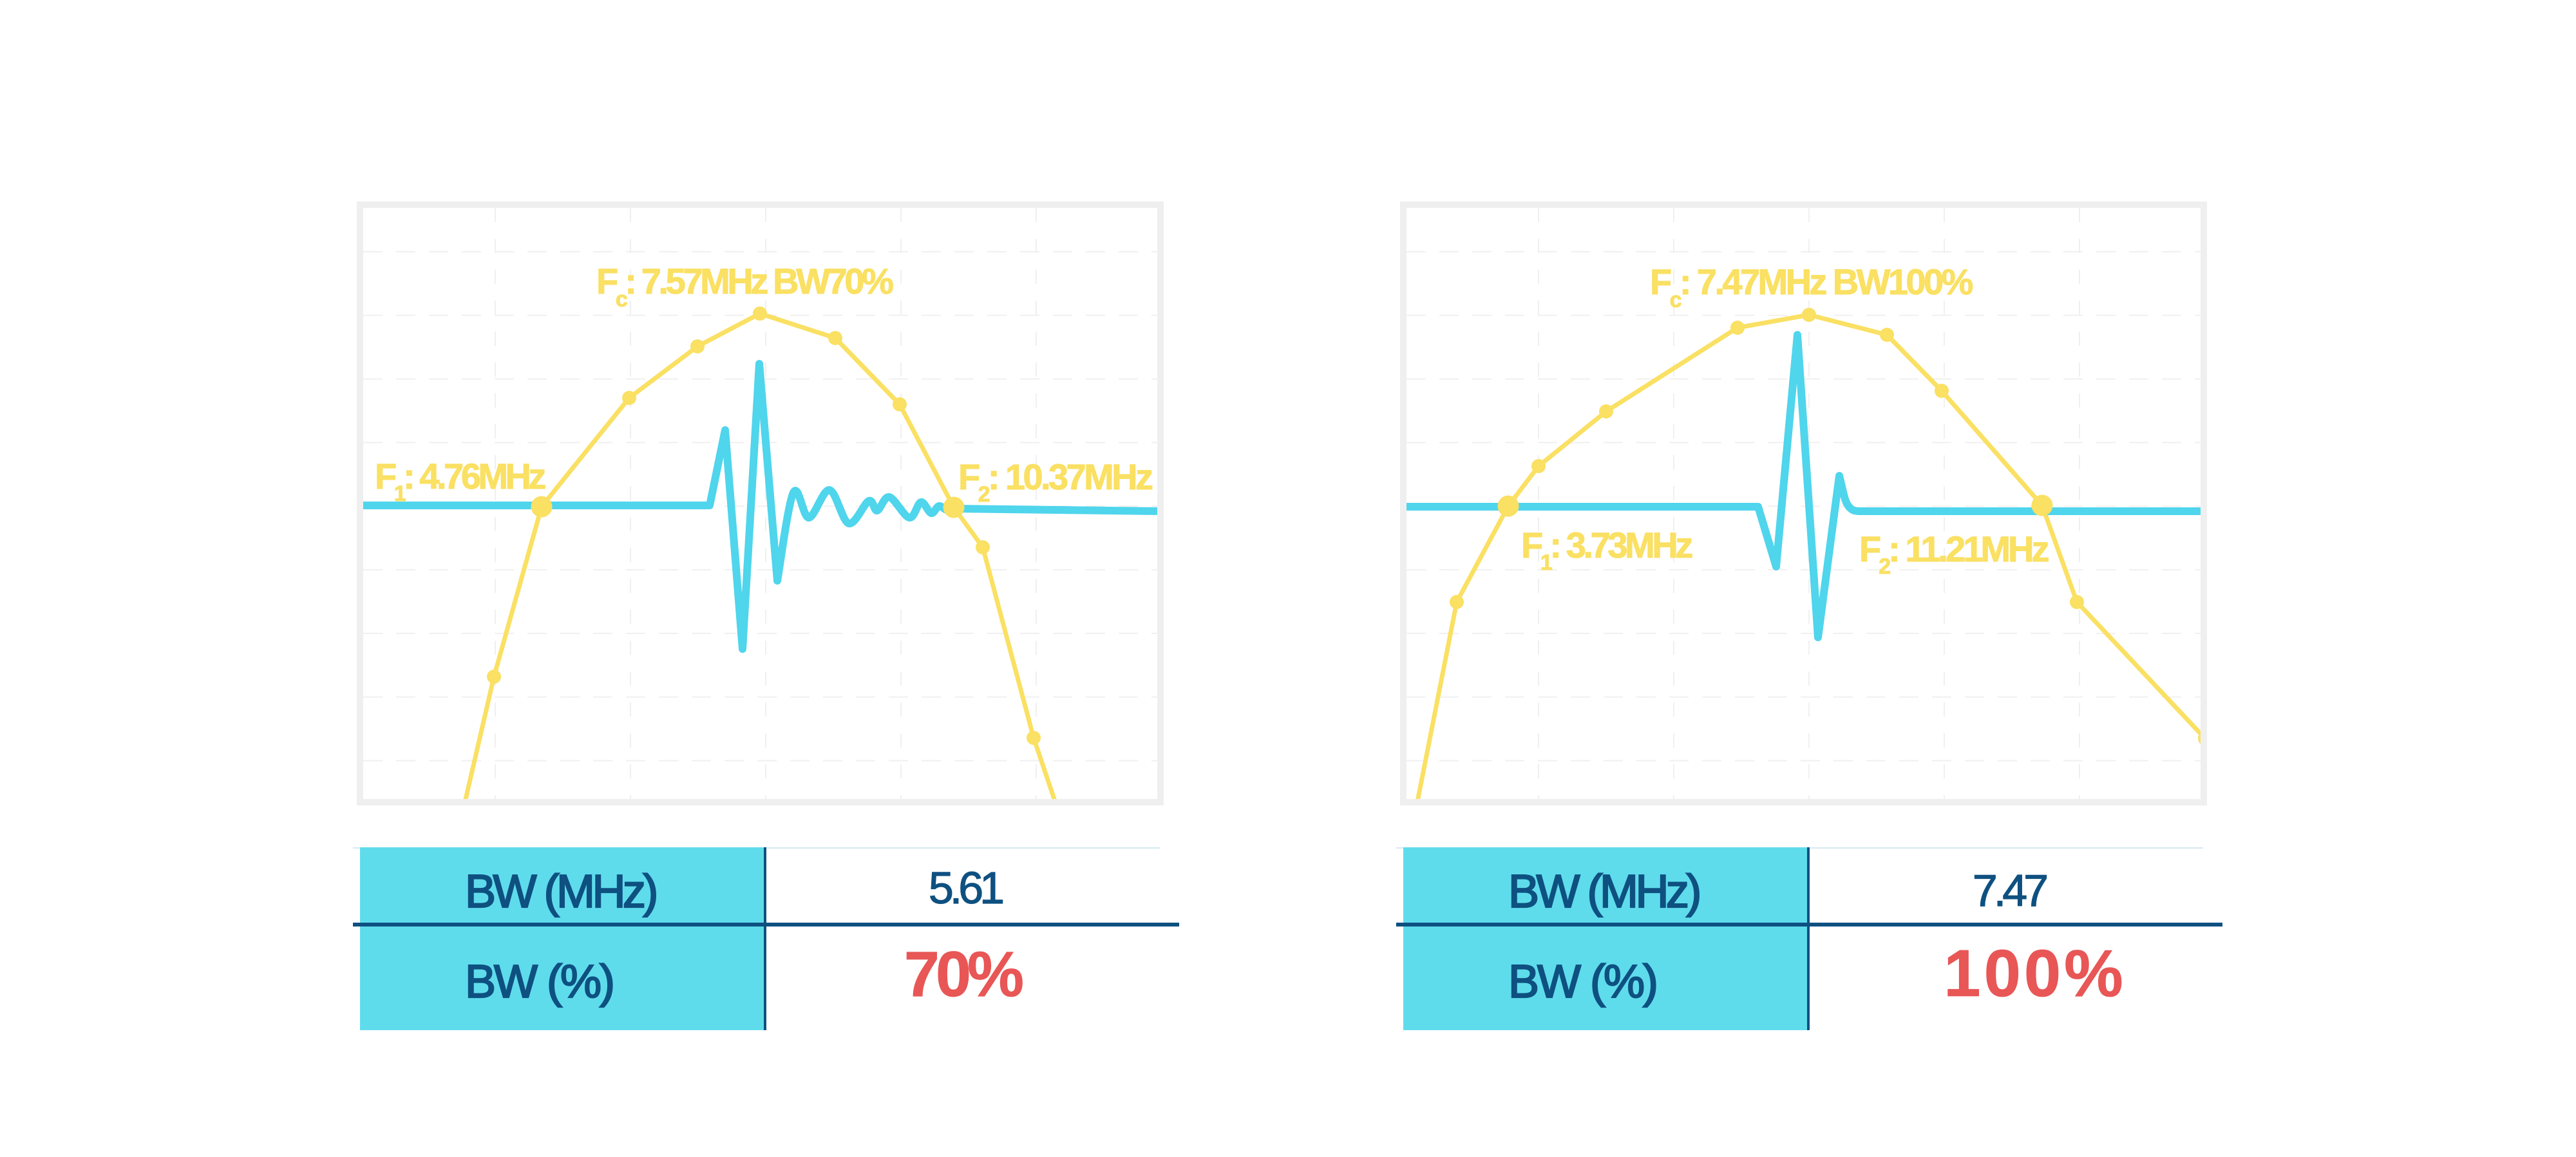 The width and height of the screenshot is (2576, 1157). I want to click on svg-text: 5.61, so click(966, 888).